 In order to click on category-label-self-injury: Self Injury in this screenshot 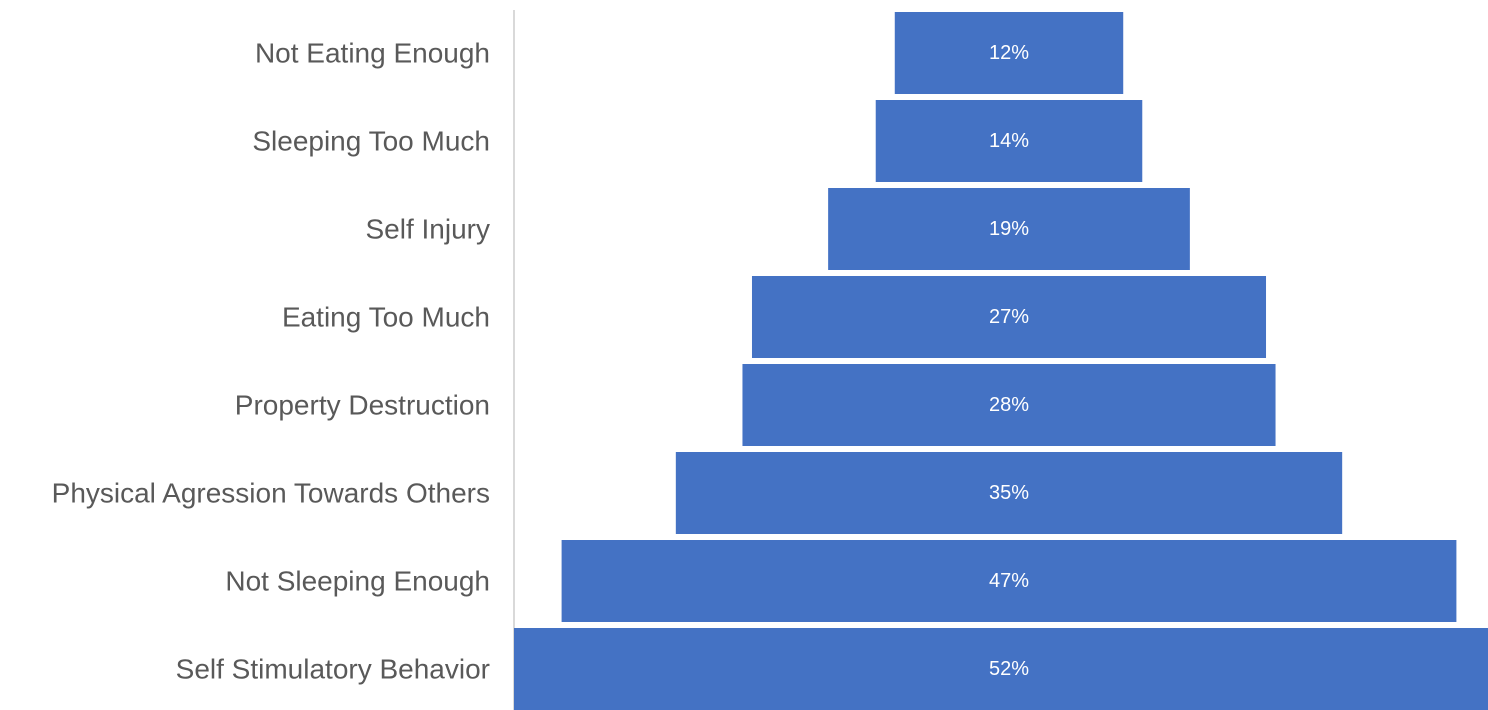, I will do `click(428, 229)`.